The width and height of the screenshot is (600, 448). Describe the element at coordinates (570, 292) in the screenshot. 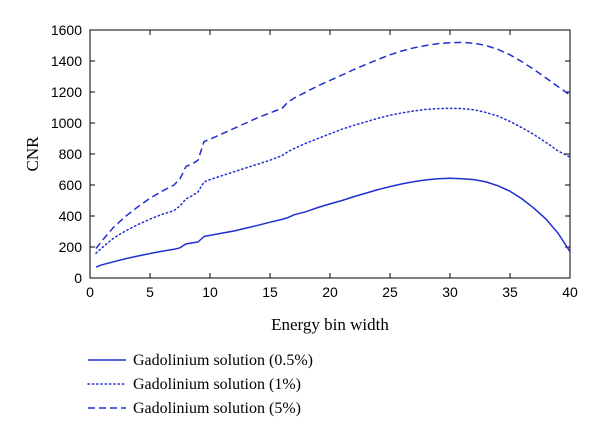

I see `x-tick-label: 40` at that location.